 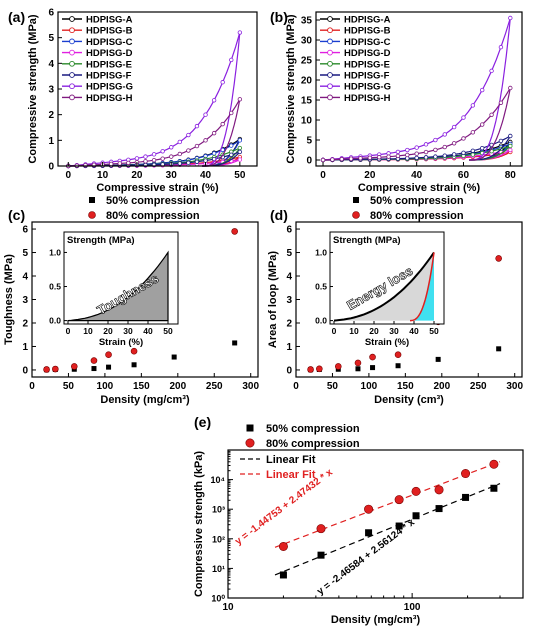 What do you see at coordinates (289, 323) in the screenshot?
I see `y-tick-label: 2` at bounding box center [289, 323].